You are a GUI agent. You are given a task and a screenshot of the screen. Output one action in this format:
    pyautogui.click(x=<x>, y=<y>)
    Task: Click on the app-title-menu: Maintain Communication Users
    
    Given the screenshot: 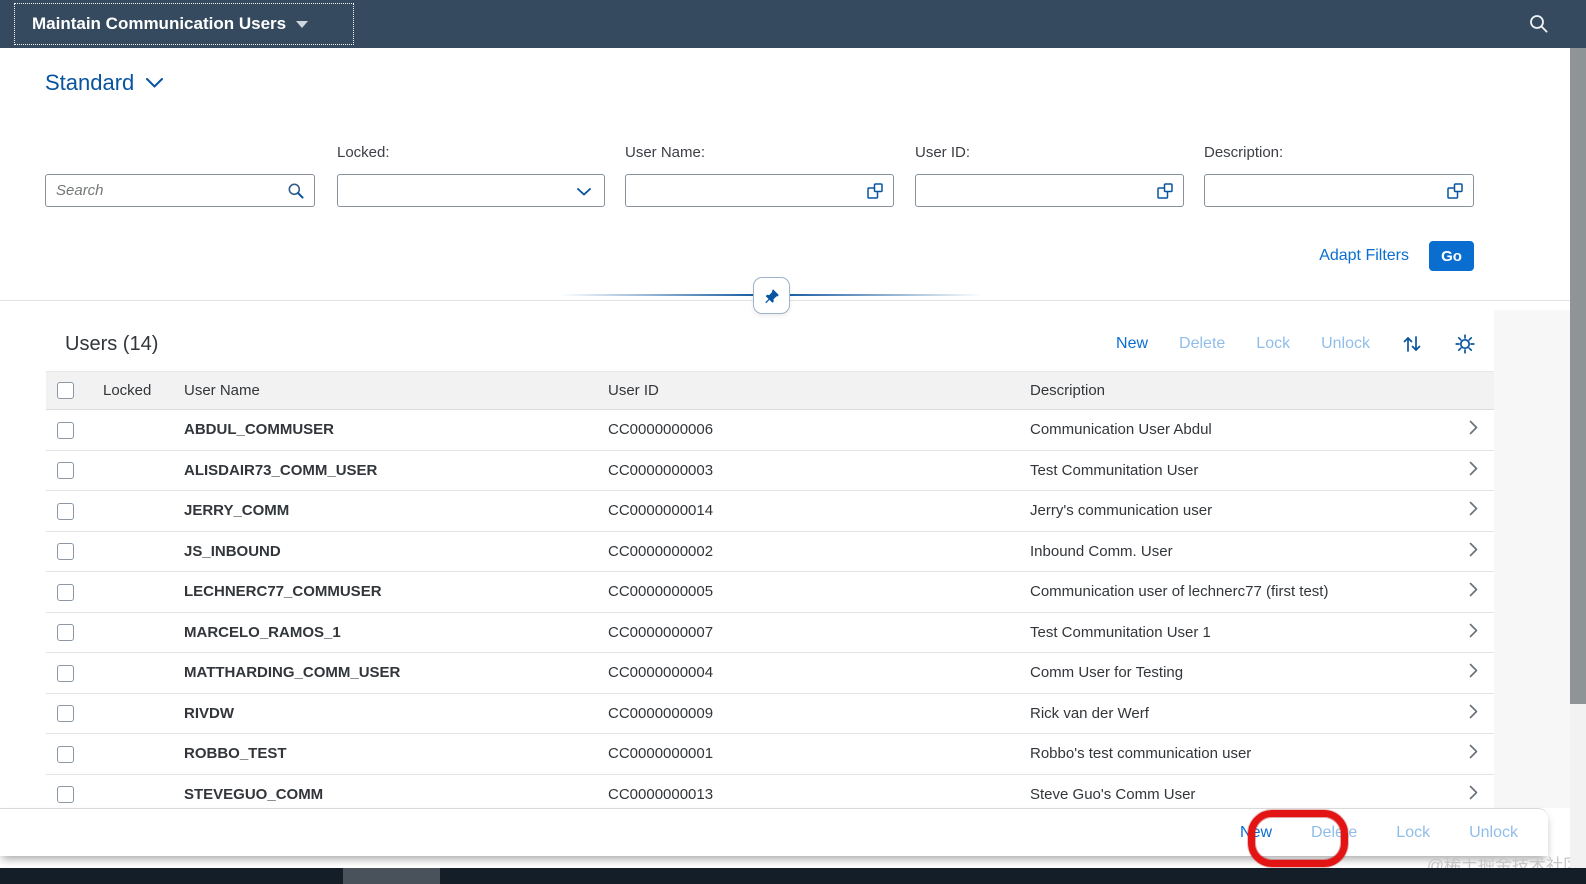 What is the action you would take?
    pyautogui.click(x=184, y=24)
    